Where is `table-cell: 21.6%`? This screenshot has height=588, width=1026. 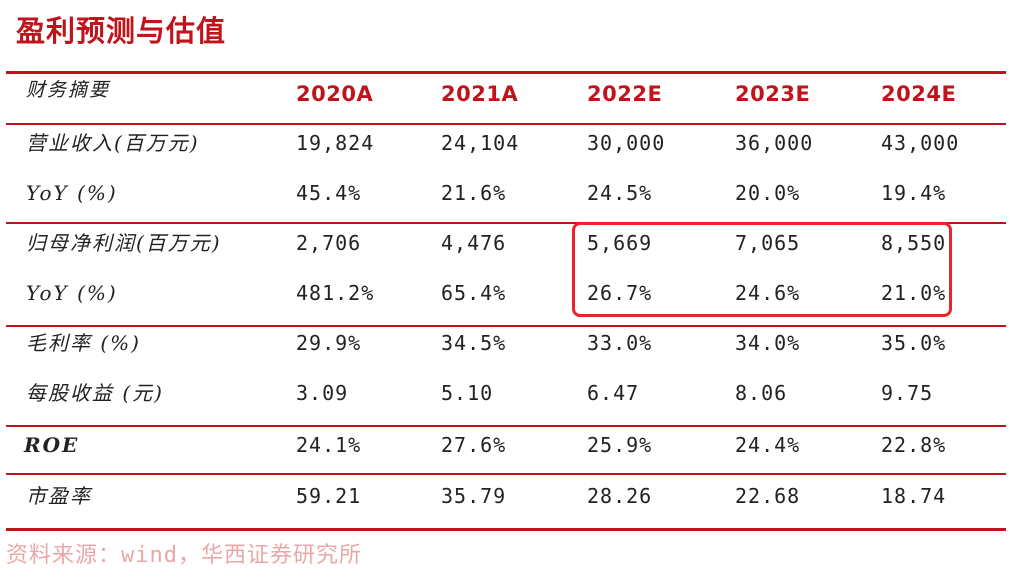 table-cell: 21.6% is located at coordinates (474, 193).